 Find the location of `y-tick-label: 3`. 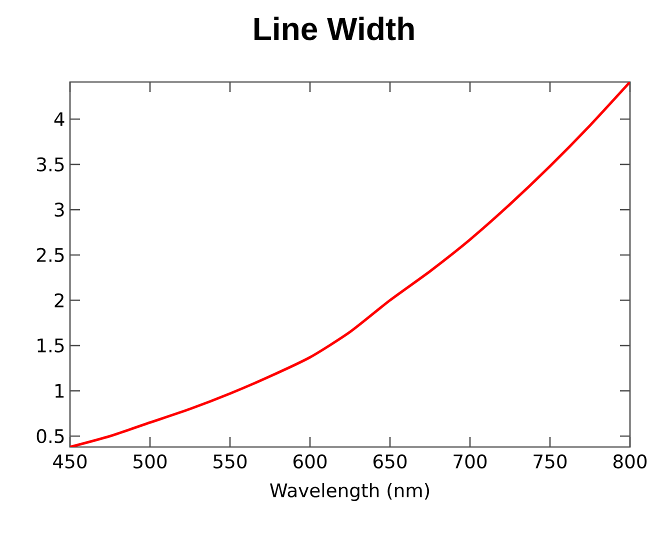

y-tick-label: 3 is located at coordinates (59, 209).